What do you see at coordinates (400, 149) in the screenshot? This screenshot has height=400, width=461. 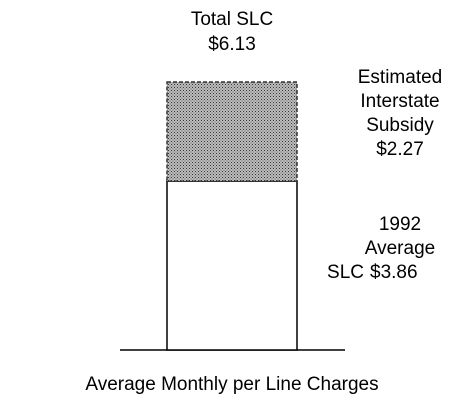 I see `value-label: $2.27` at bounding box center [400, 149].